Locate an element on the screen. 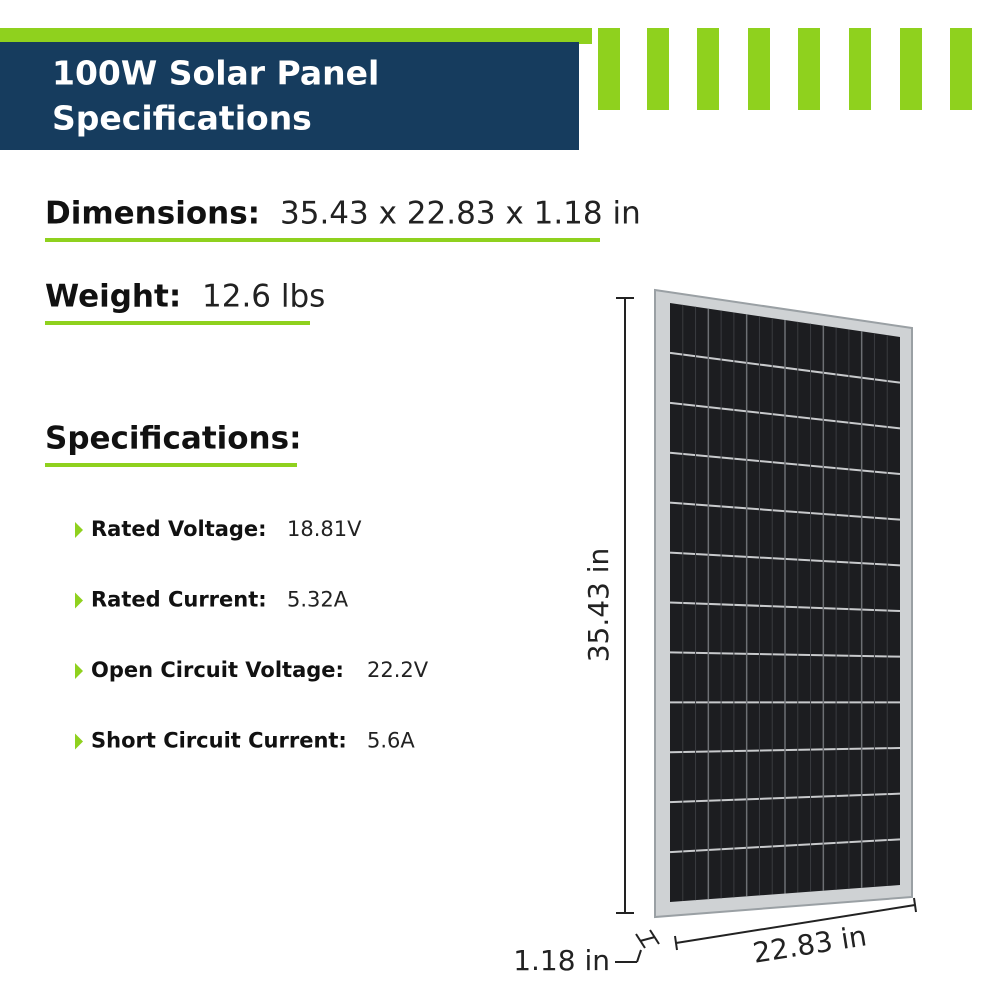  spec-label: Short Circuit Current: is located at coordinates (219, 741).